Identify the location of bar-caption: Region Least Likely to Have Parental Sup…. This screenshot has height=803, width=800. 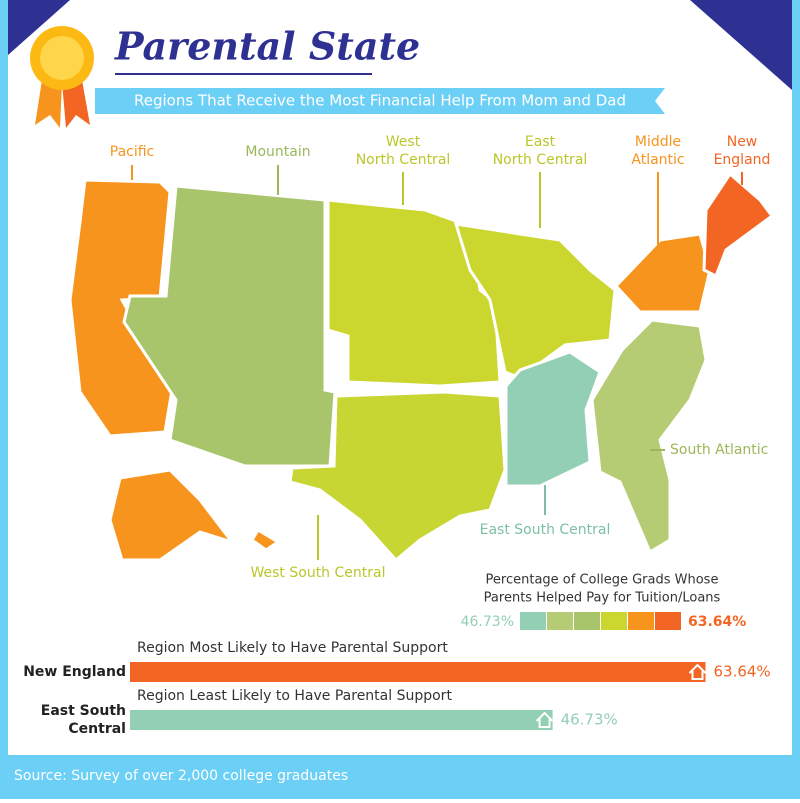
(294, 696).